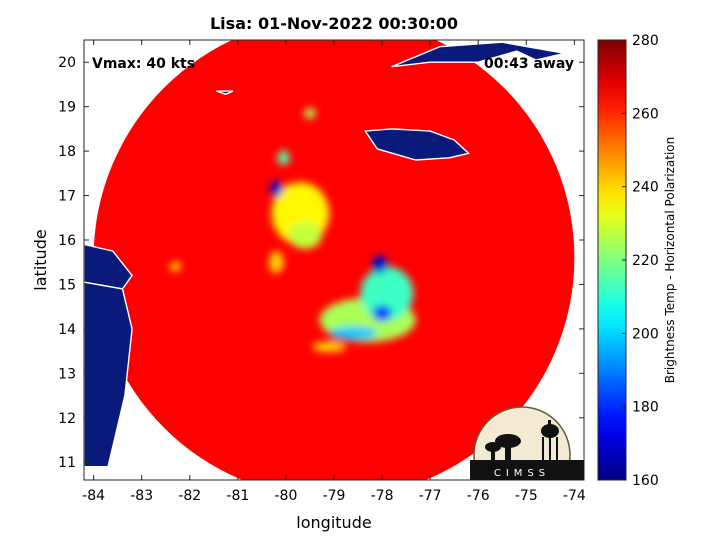  What do you see at coordinates (141, 496) in the screenshot?
I see `x-tick-label: -83` at bounding box center [141, 496].